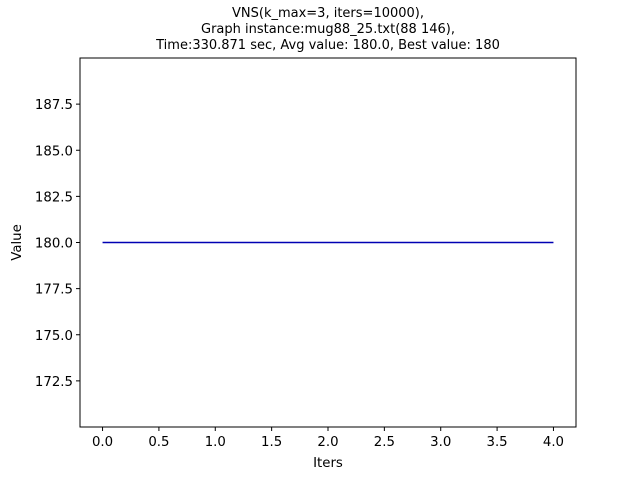 The height and width of the screenshot is (480, 640). What do you see at coordinates (271, 442) in the screenshot?
I see `x-tick-label: 1.5` at bounding box center [271, 442].